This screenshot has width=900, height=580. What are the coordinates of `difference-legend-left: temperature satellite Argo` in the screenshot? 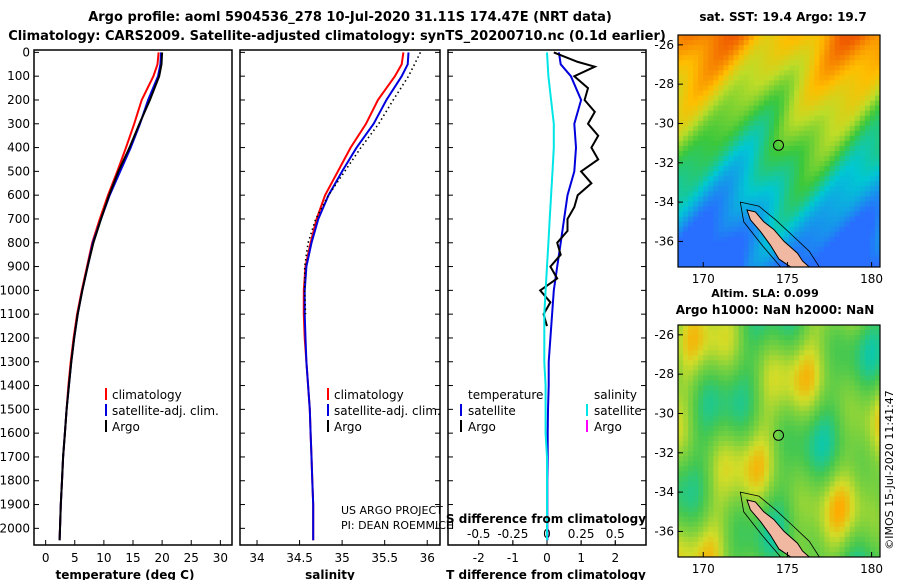 It's located at (501, 411).